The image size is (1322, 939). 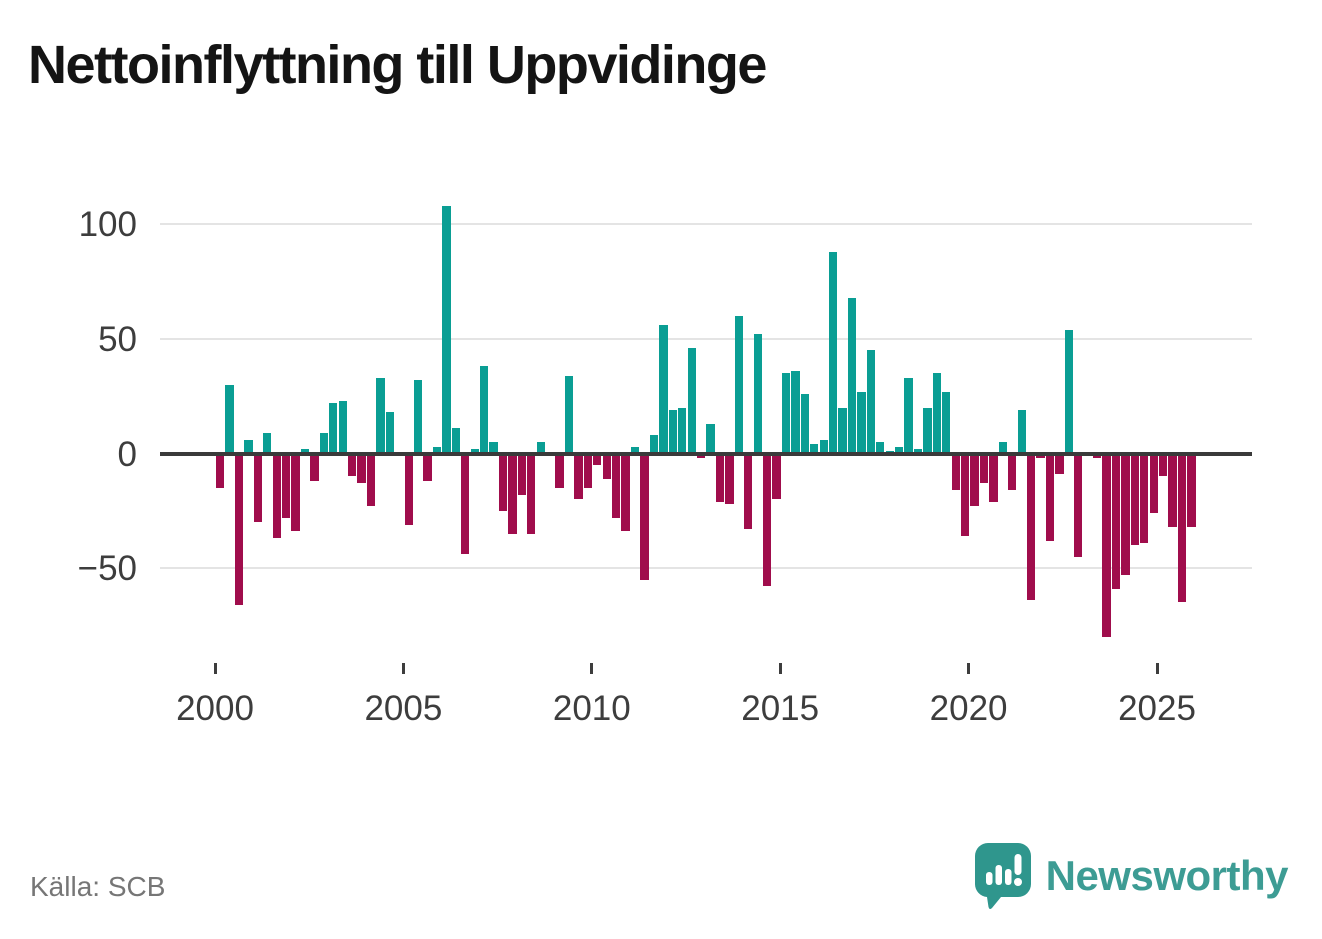 What do you see at coordinates (98, 886) in the screenshot?
I see `source-caption: Källa: SCB` at bounding box center [98, 886].